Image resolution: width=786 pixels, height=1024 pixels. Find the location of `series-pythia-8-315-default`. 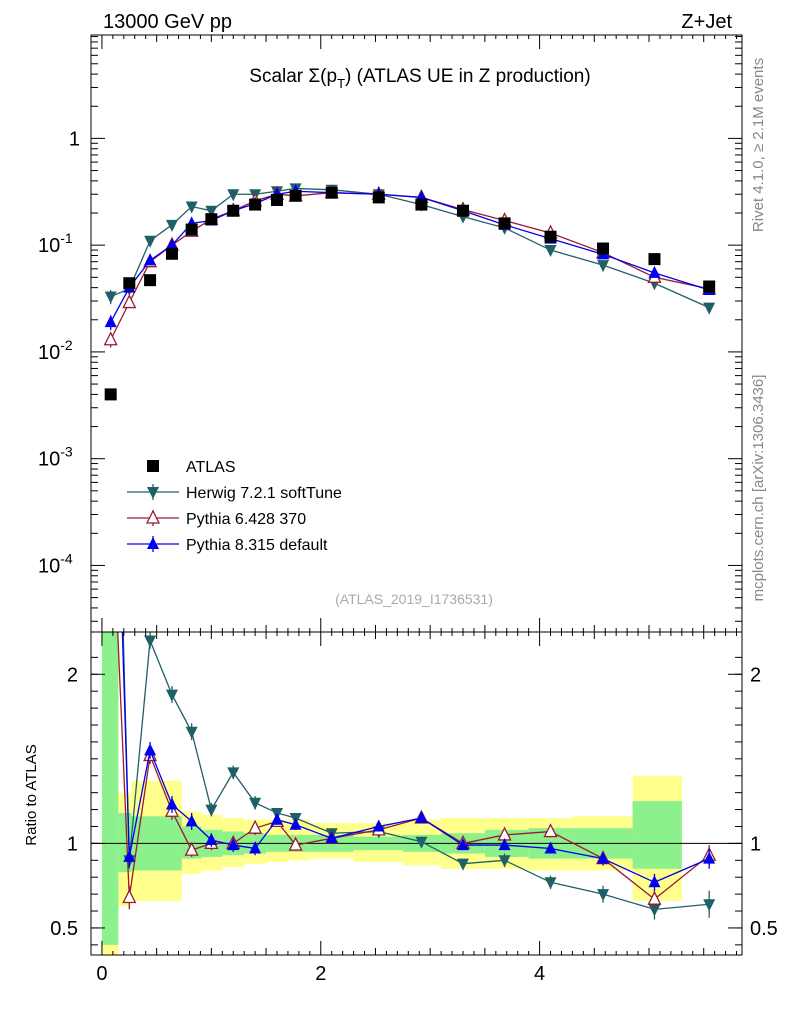

series-pythia-8-315-default is located at coordinates (410, 257).